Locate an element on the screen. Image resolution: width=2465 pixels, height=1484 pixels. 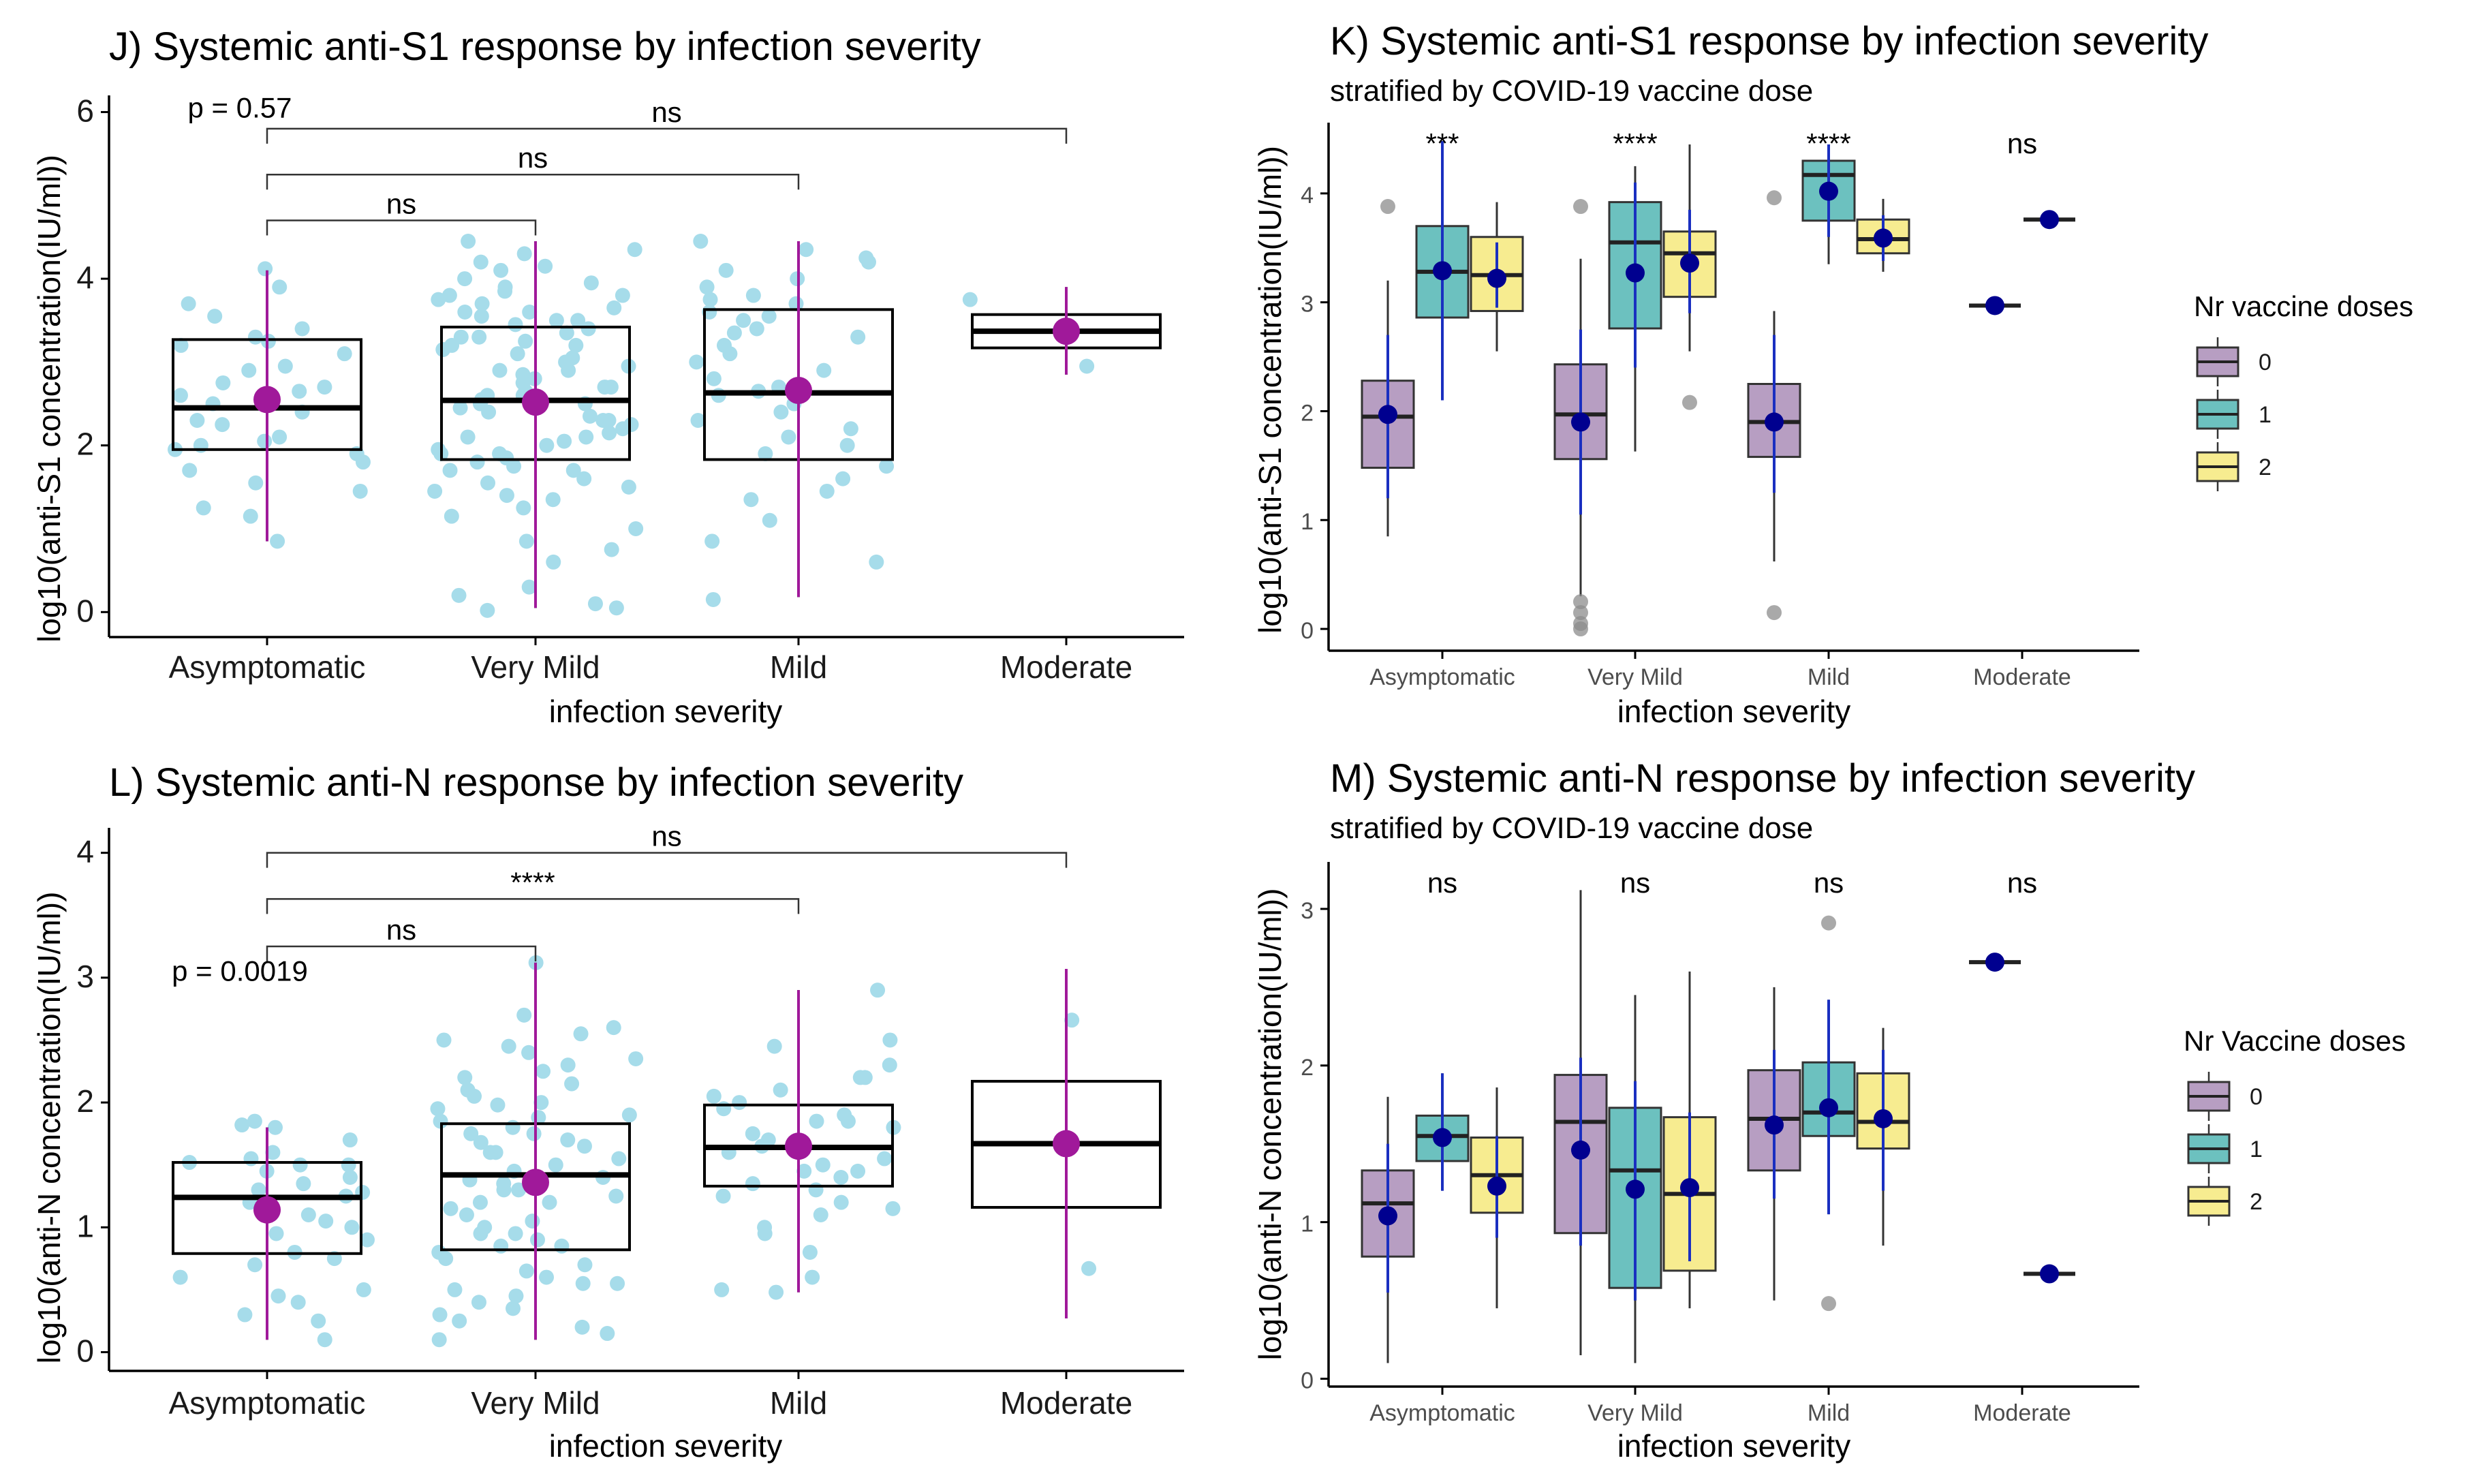
panel-l-ylabel: log10(anti-N concentration(IU/ml)) is located at coordinates (49, 1128).